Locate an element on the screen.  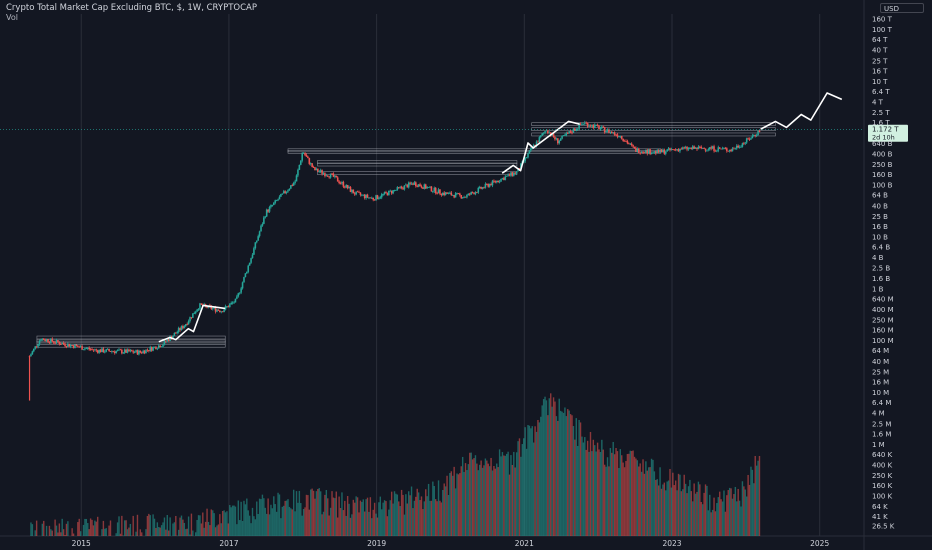
price-tick-label: 4 T is located at coordinates (878, 103).